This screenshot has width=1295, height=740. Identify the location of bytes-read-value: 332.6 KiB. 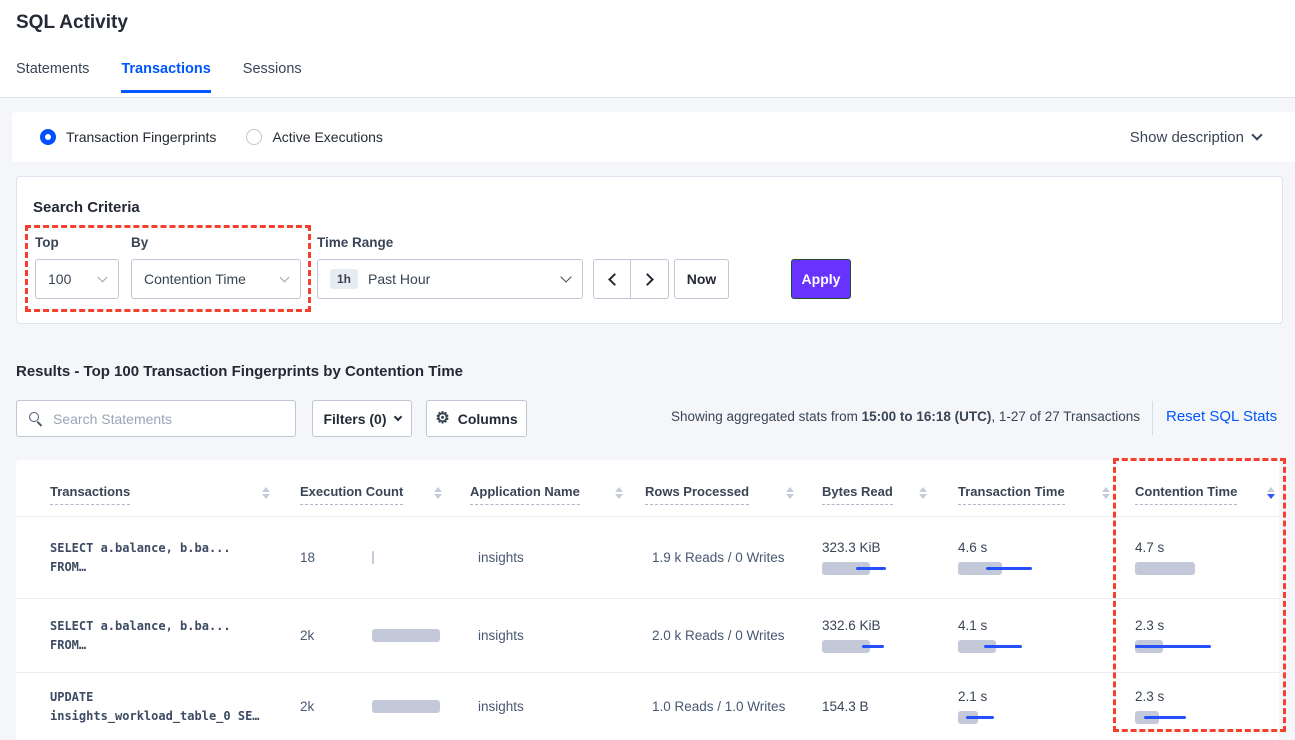
(851, 625).